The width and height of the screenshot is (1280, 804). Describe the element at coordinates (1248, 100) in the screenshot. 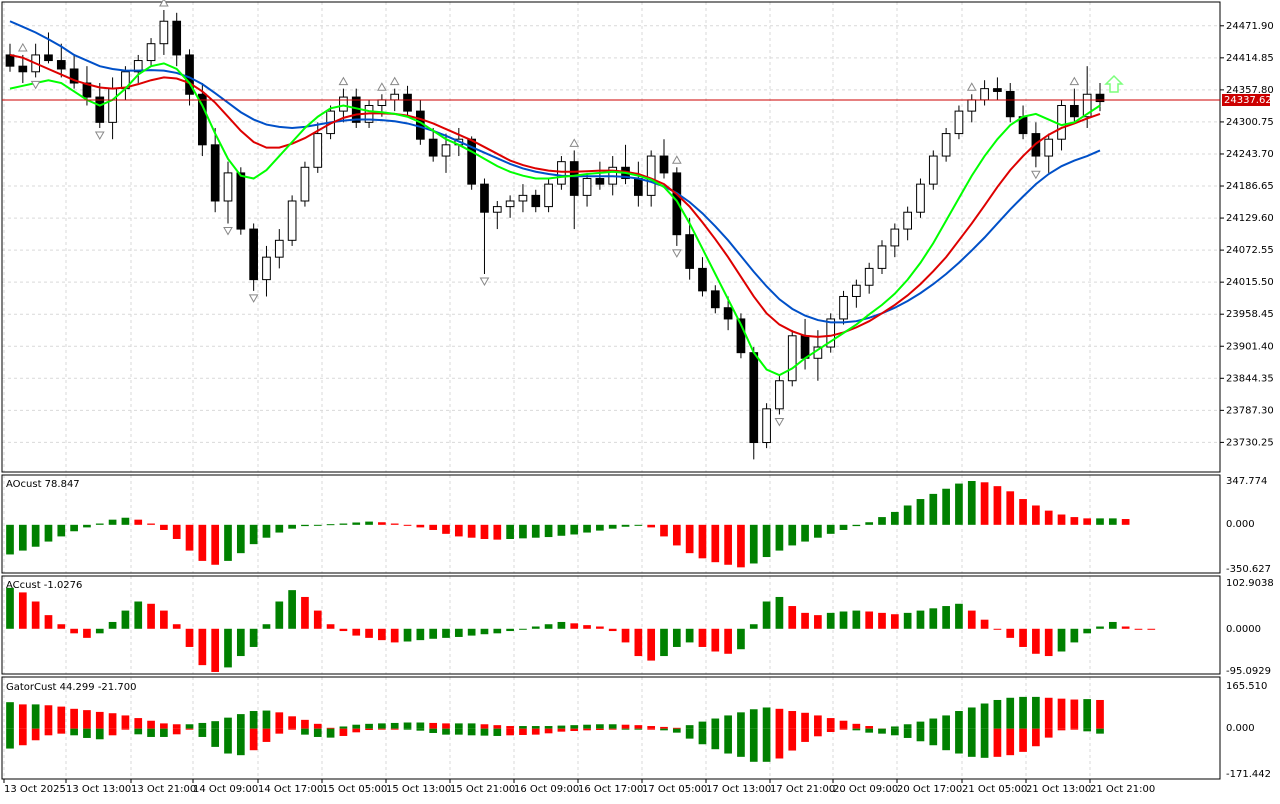

I see `current-price-label: 24337.62` at that location.